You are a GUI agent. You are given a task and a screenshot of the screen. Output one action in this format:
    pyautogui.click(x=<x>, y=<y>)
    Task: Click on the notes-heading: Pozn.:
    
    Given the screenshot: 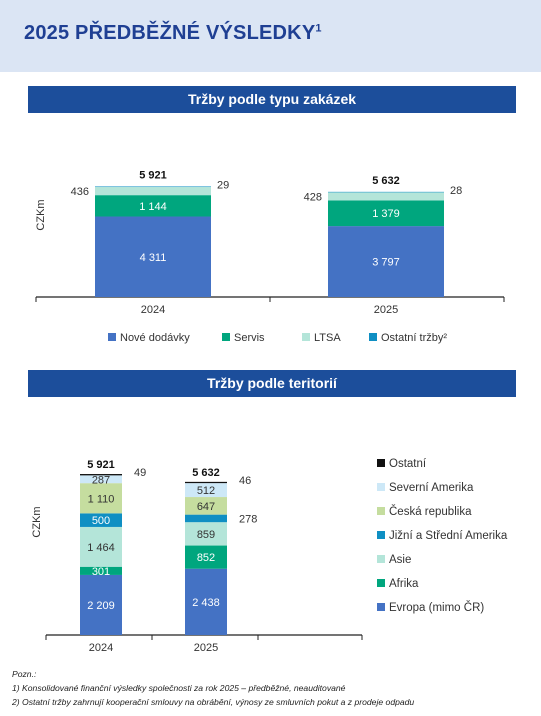 What is the action you would take?
    pyautogui.click(x=24, y=674)
    